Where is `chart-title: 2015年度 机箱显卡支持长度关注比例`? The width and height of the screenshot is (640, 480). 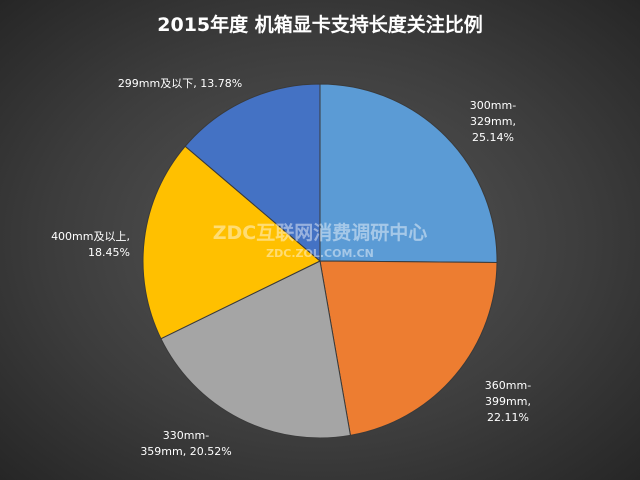 chart-title: 2015年度 机箱显卡支持长度关注比例 is located at coordinates (320, 25).